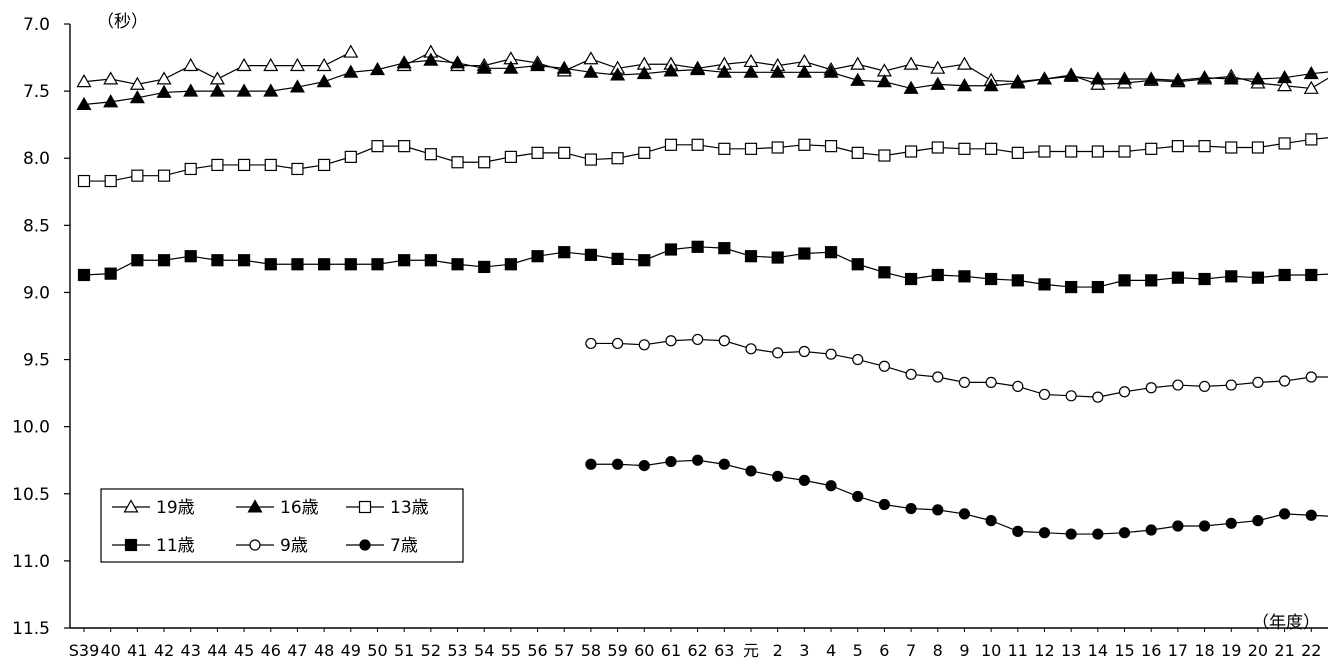 The image size is (1328, 666). I want to click on y-tick-label: 7.0, so click(36, 25).